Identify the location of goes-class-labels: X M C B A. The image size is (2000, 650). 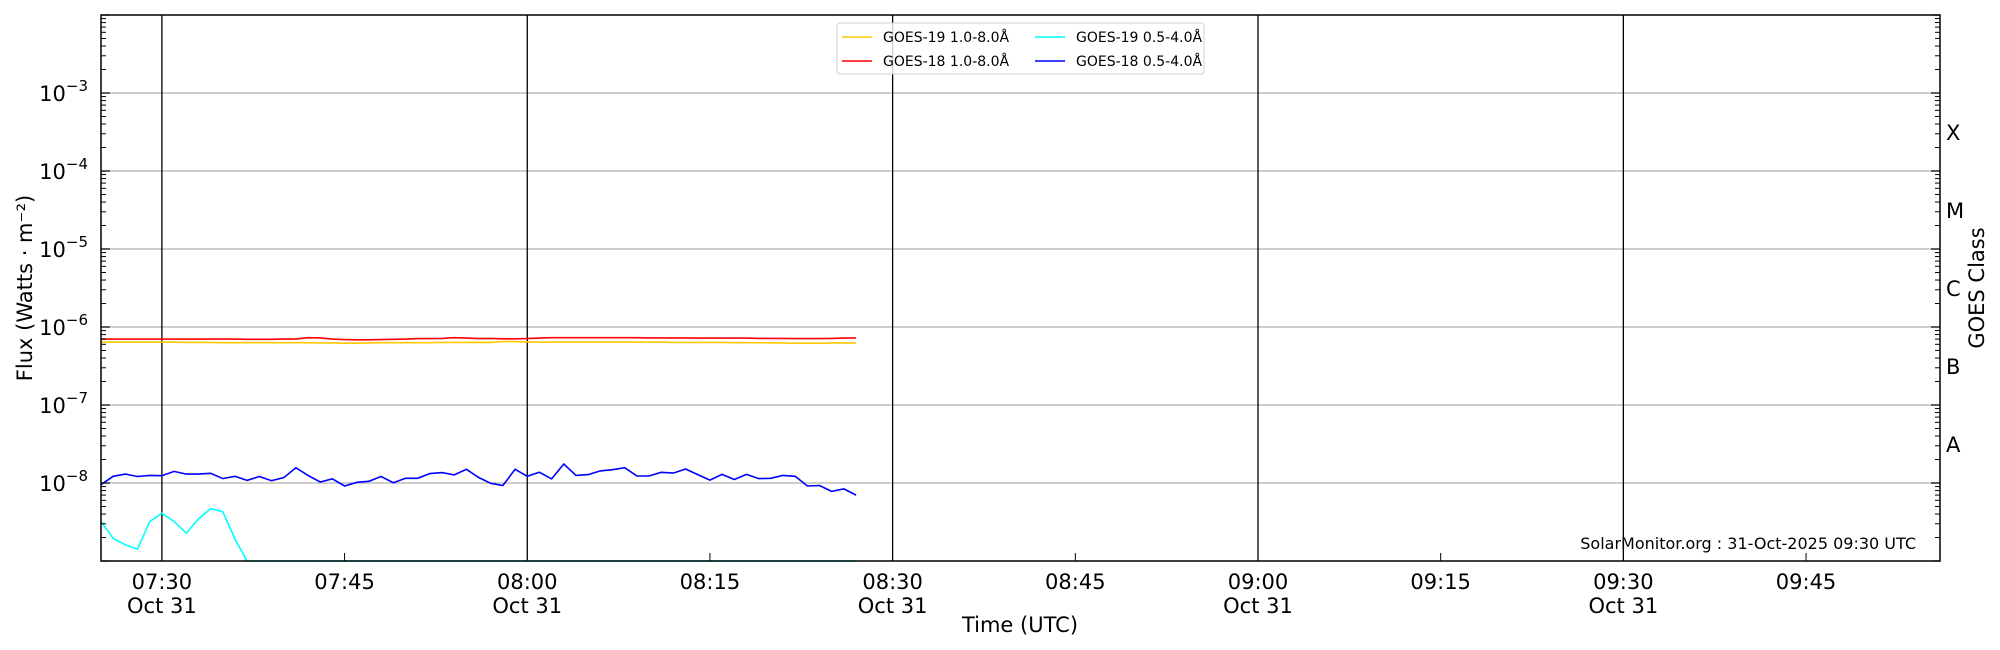
(1955, 289).